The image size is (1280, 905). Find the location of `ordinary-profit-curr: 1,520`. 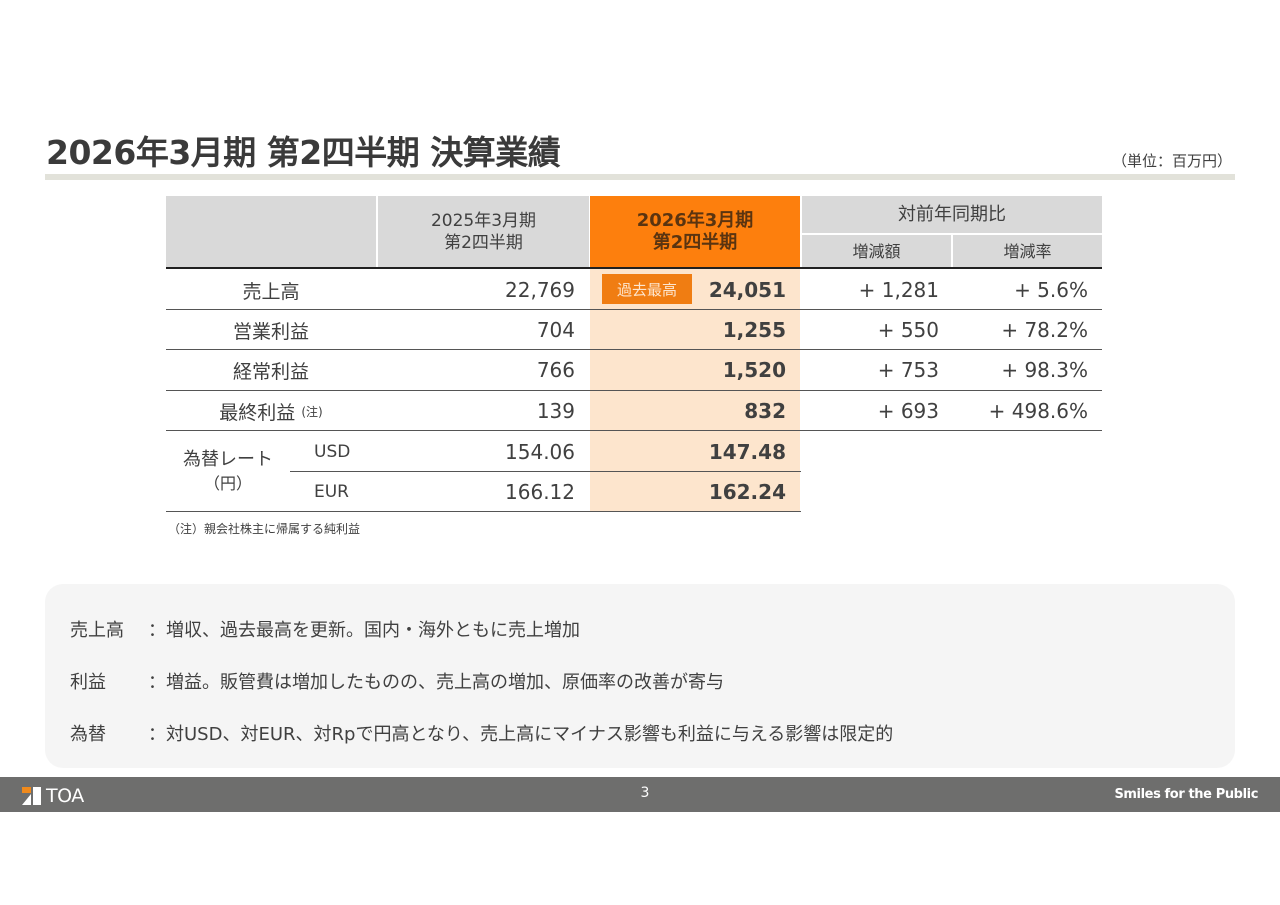

ordinary-profit-curr: 1,520 is located at coordinates (754, 370).